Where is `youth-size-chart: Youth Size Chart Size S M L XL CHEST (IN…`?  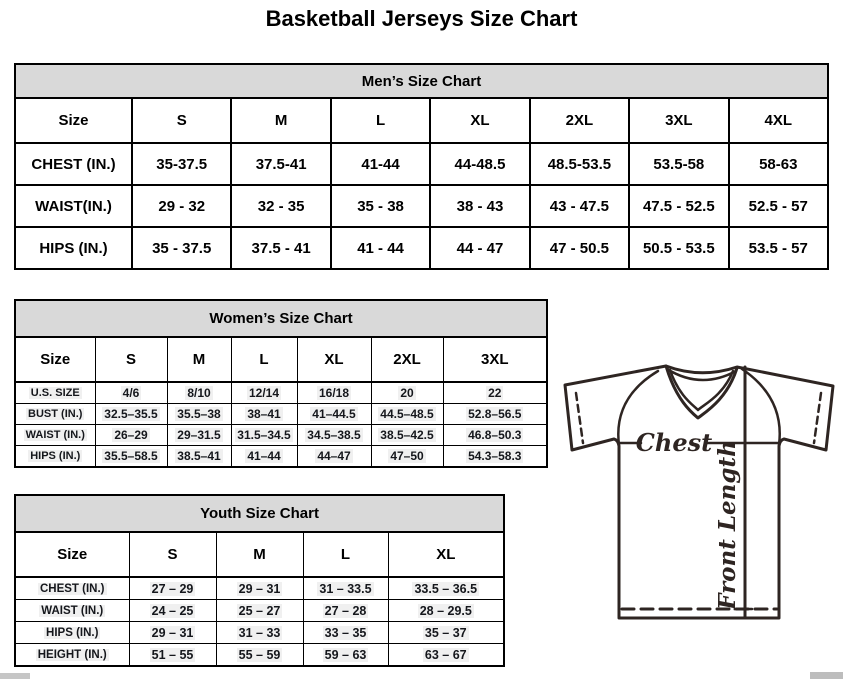 youth-size-chart: Youth Size Chart Size S M L XL CHEST (IN… is located at coordinates (259, 580).